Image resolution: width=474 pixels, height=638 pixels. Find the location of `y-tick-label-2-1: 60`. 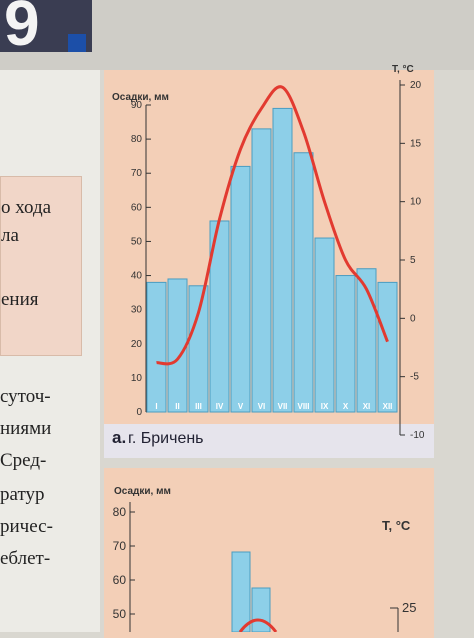

y-tick-label-2-1: 60 is located at coordinates (120, 580).